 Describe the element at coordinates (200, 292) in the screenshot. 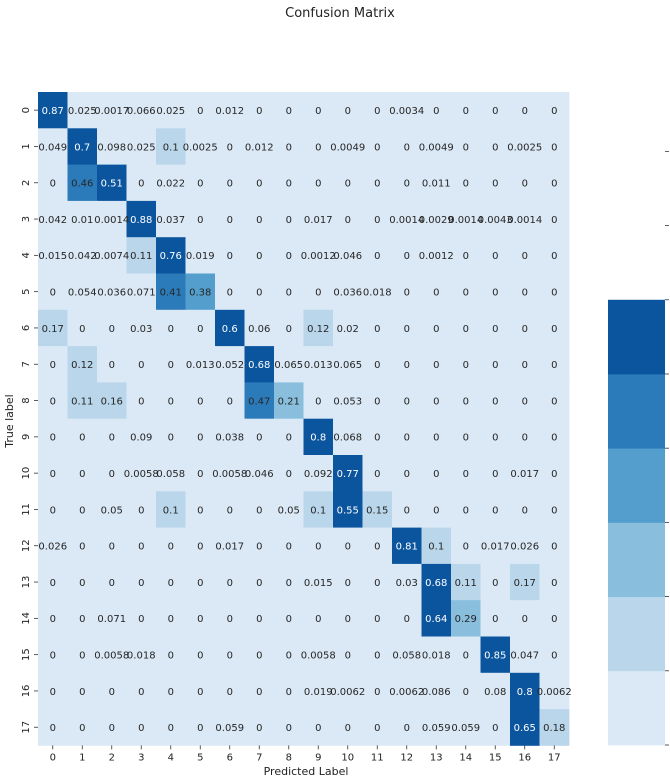

I see `cell-value-label: 0.38` at that location.